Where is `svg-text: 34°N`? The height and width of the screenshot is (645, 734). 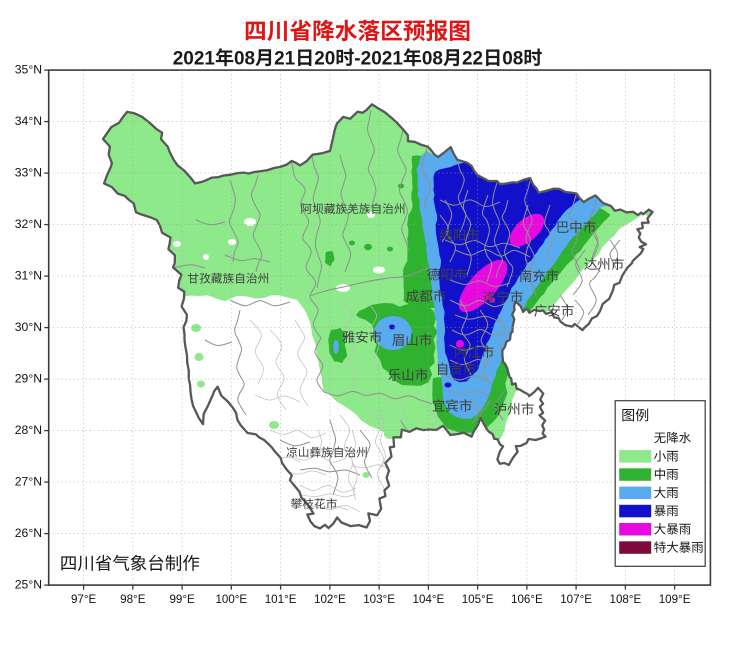
svg-text: 34°N is located at coordinates (28, 121).